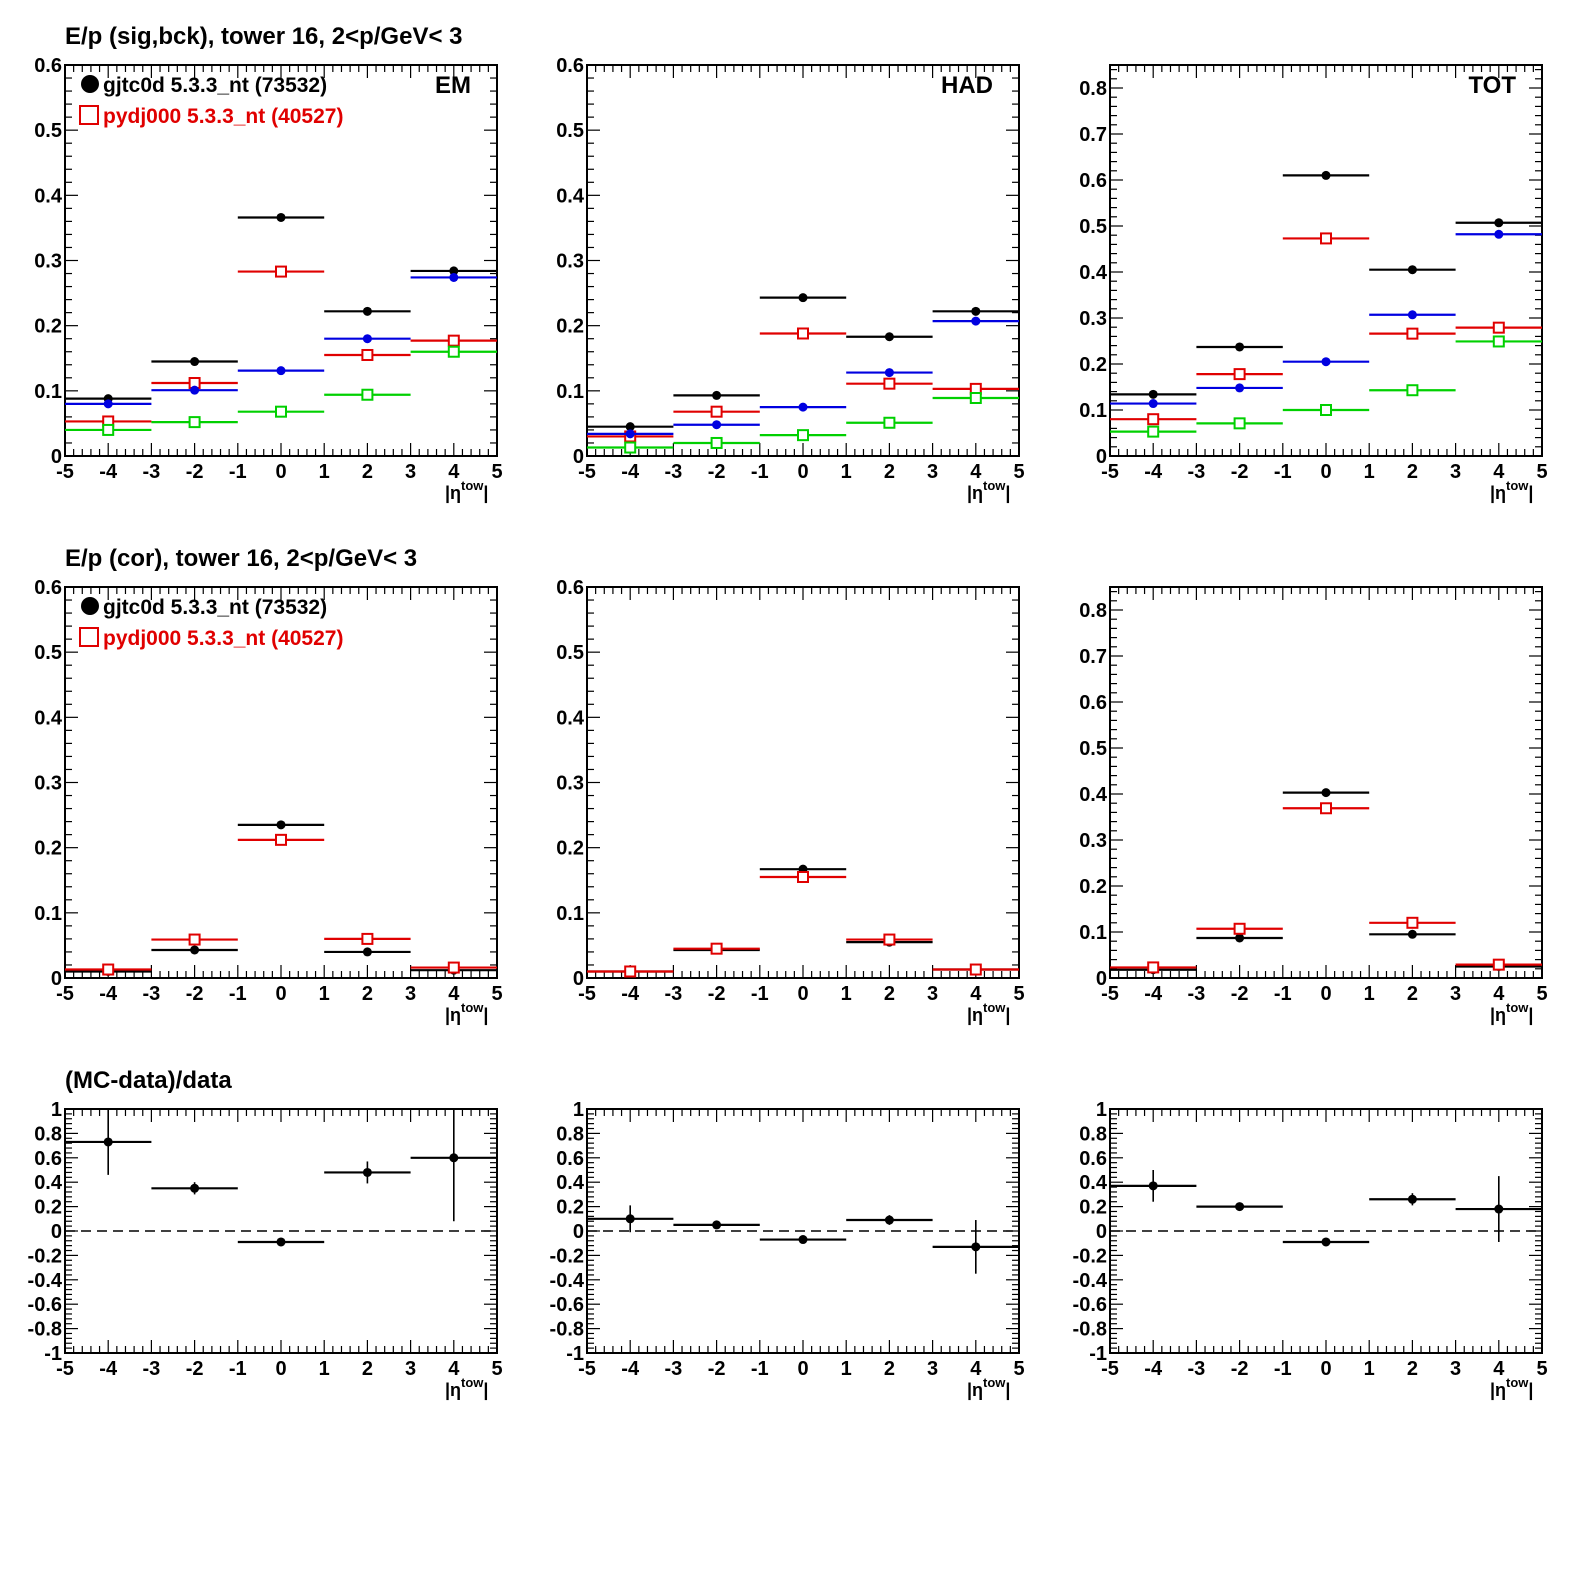  Describe the element at coordinates (1325, 994) in the screenshot. I see `x-tick-label: 0` at that location.